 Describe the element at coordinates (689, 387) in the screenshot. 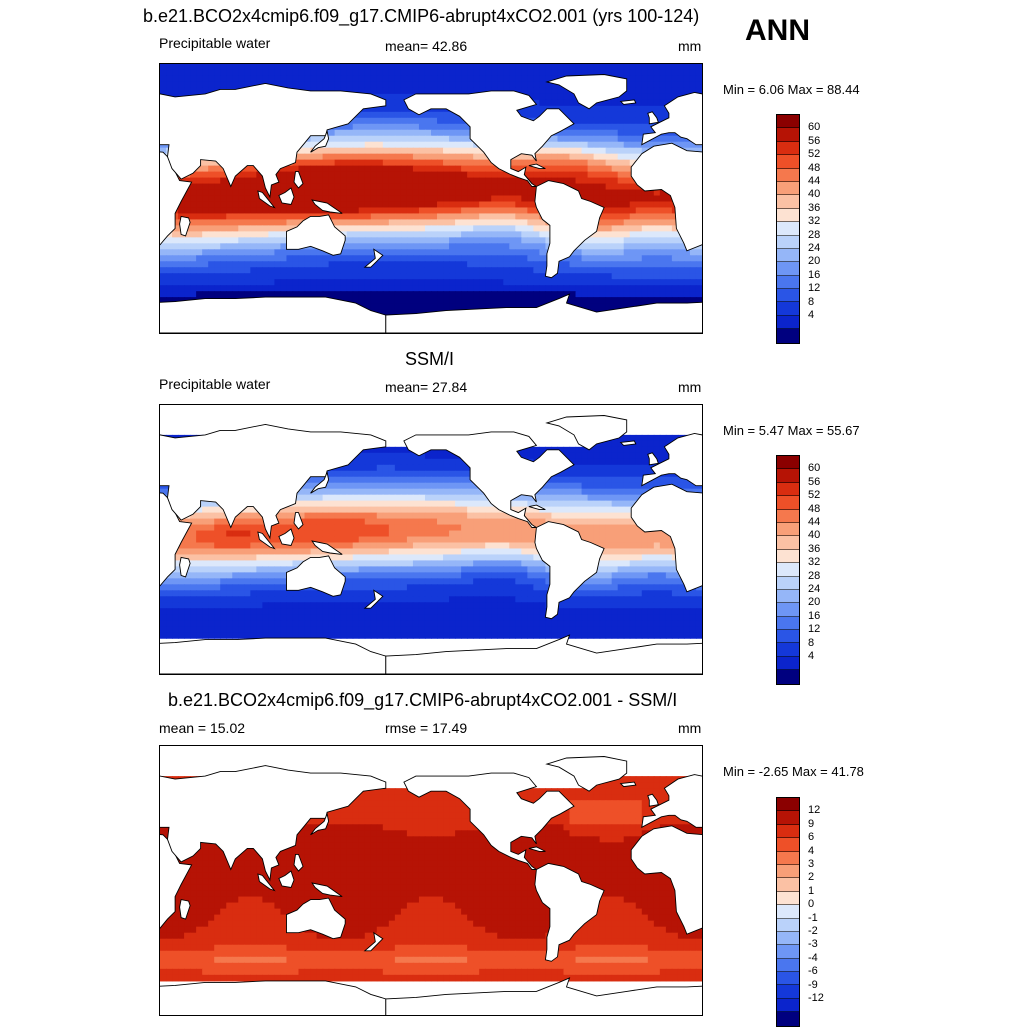

I see `panel2-units-label: mm` at that location.